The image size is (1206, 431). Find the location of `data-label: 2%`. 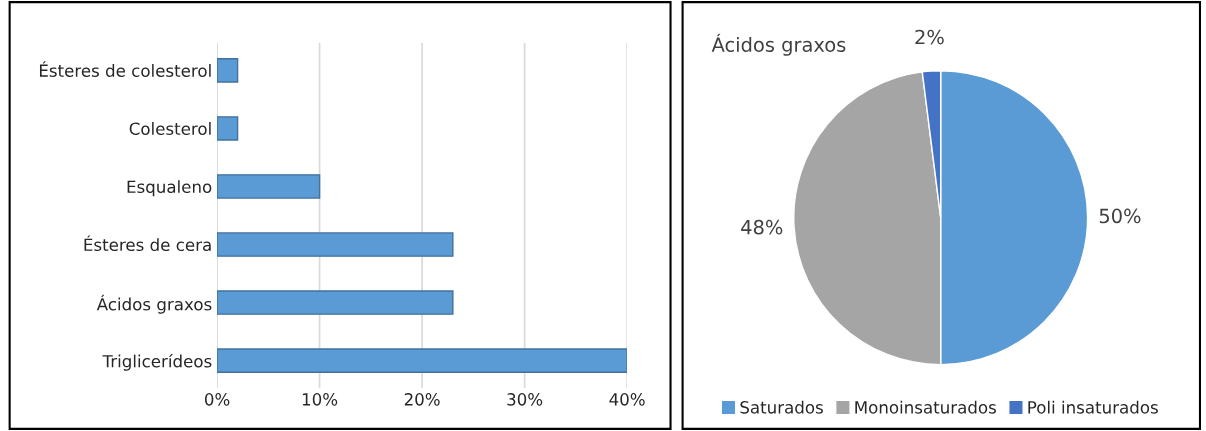

data-label: 2% is located at coordinates (929, 37).